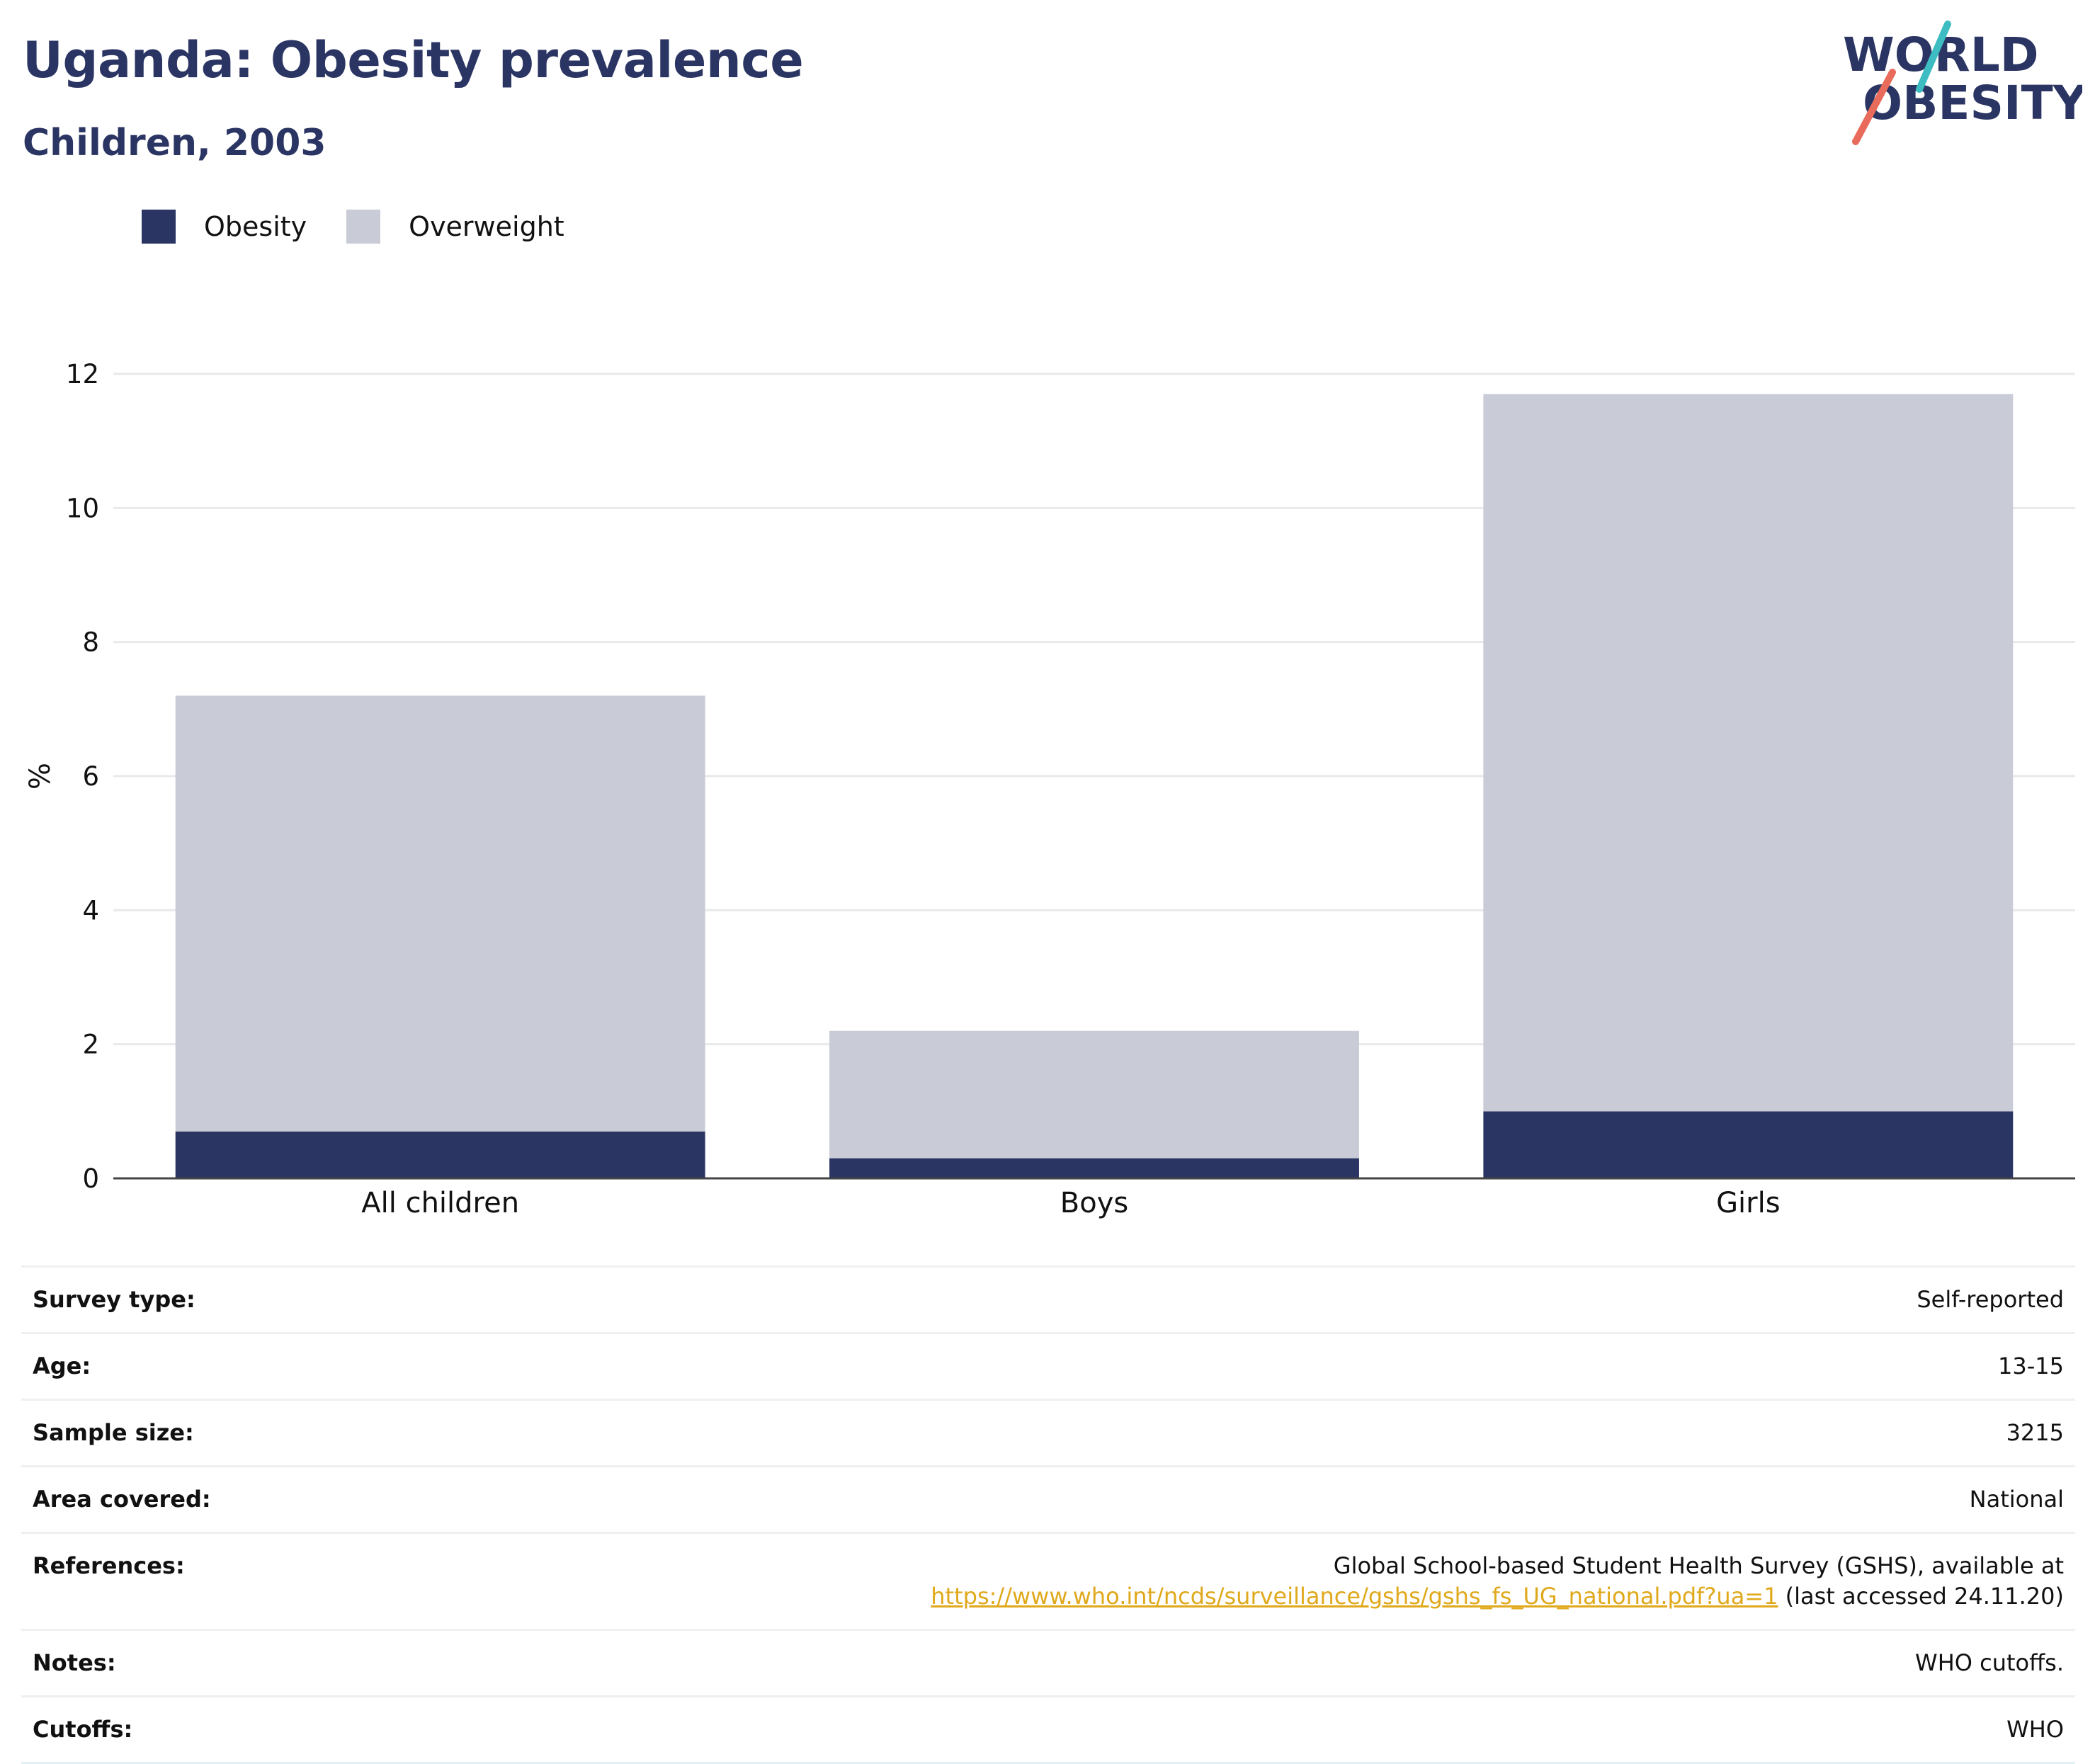  I want to click on info-label: Cutoffs:, so click(245, 1730).